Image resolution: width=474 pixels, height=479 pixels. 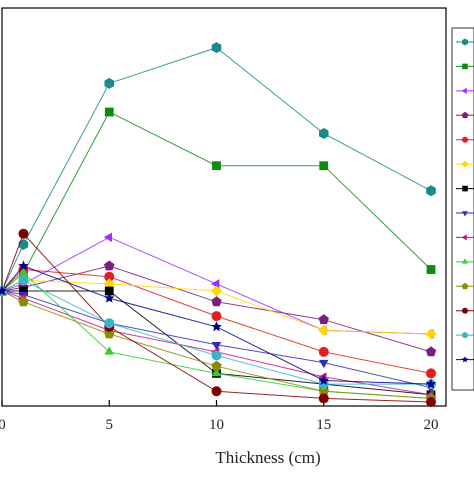 What do you see at coordinates (110, 425) in the screenshot?
I see `x-tick-label: 5` at bounding box center [110, 425].